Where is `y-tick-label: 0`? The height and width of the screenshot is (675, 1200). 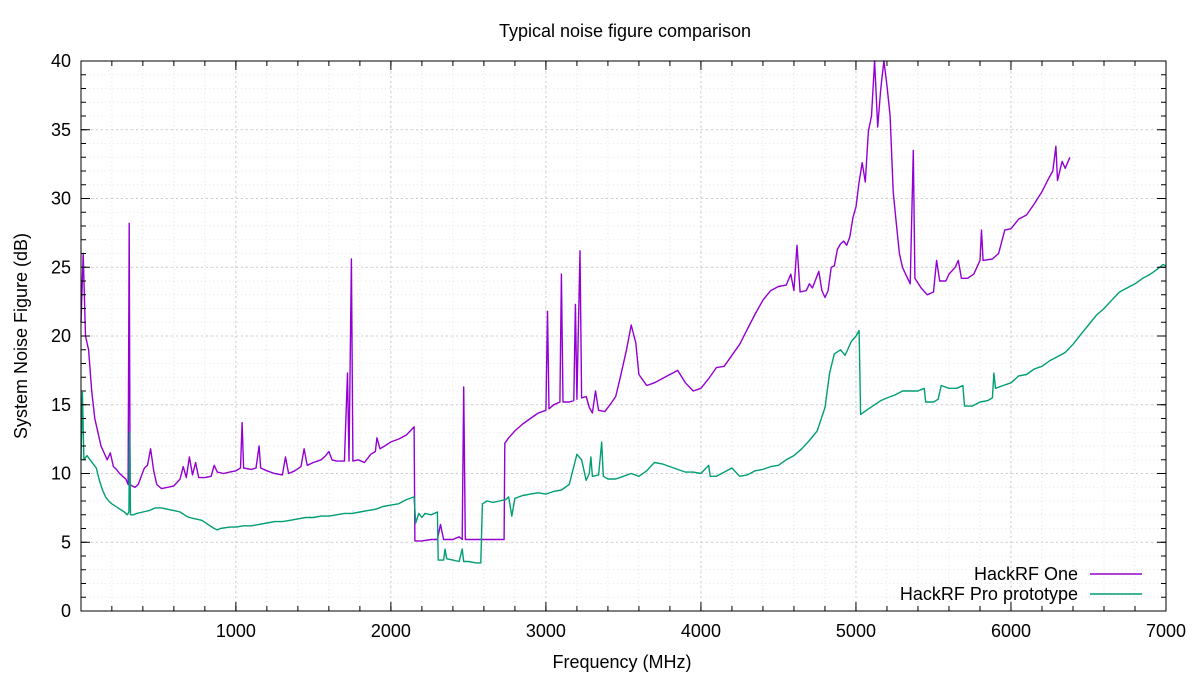 y-tick-label: 0 is located at coordinates (66, 611).